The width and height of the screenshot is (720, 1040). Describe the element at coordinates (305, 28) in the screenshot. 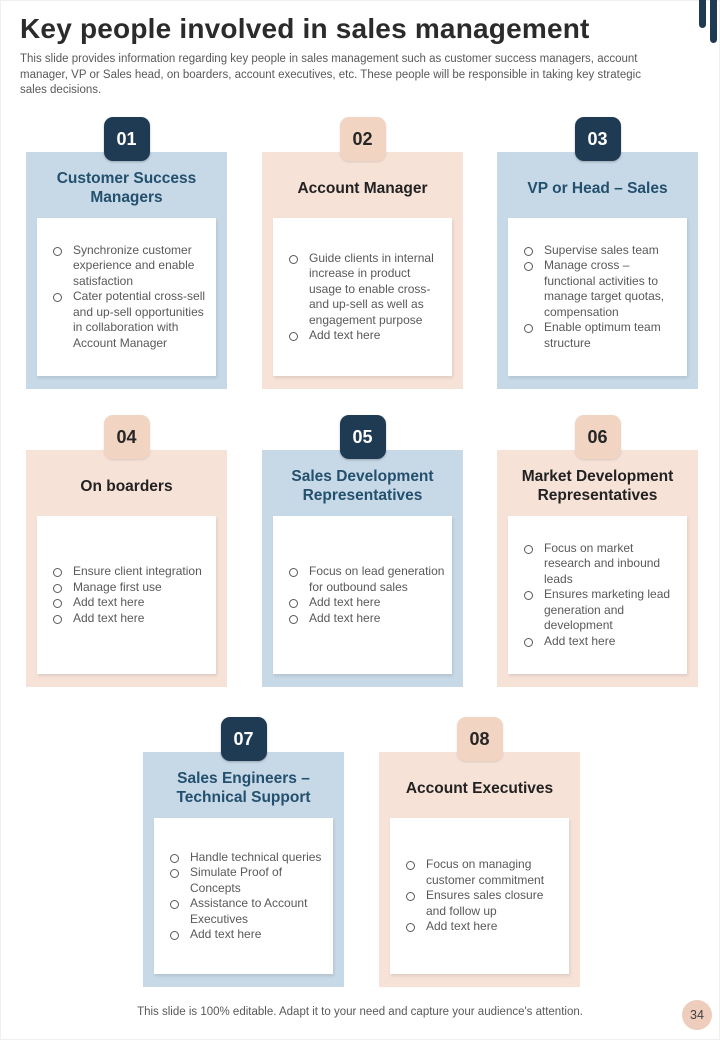

I see `page-title: Key people involved in sales management` at that location.